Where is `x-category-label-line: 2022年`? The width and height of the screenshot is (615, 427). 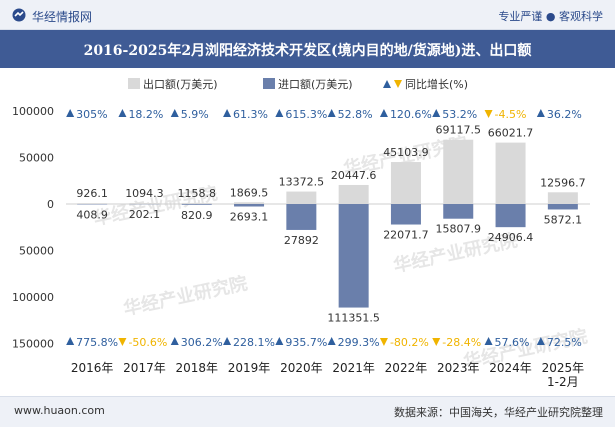
x-category-label-line: 2022年 is located at coordinates (406, 368).